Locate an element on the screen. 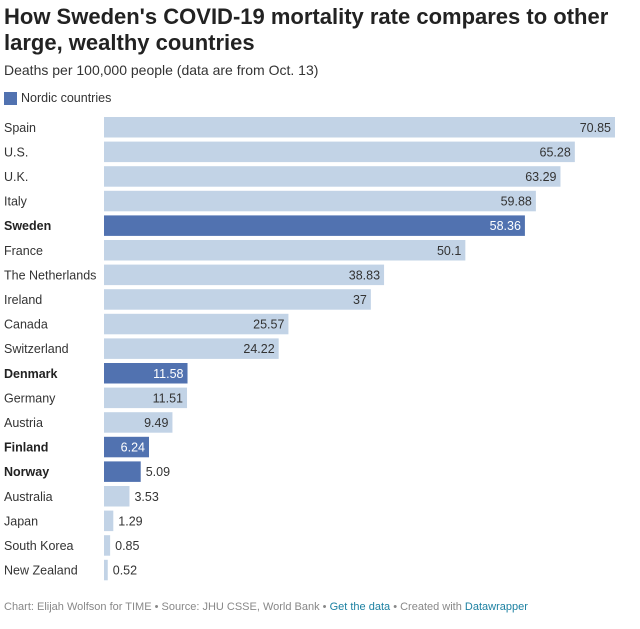  value-label-norway: 5.09 is located at coordinates (158, 472).